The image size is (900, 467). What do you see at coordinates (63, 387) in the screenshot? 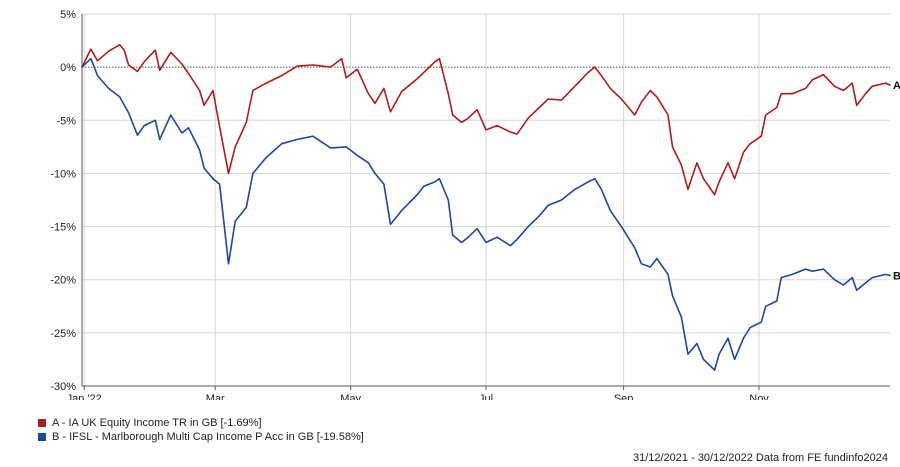
I see `y-tick-label: -30%` at bounding box center [63, 387].